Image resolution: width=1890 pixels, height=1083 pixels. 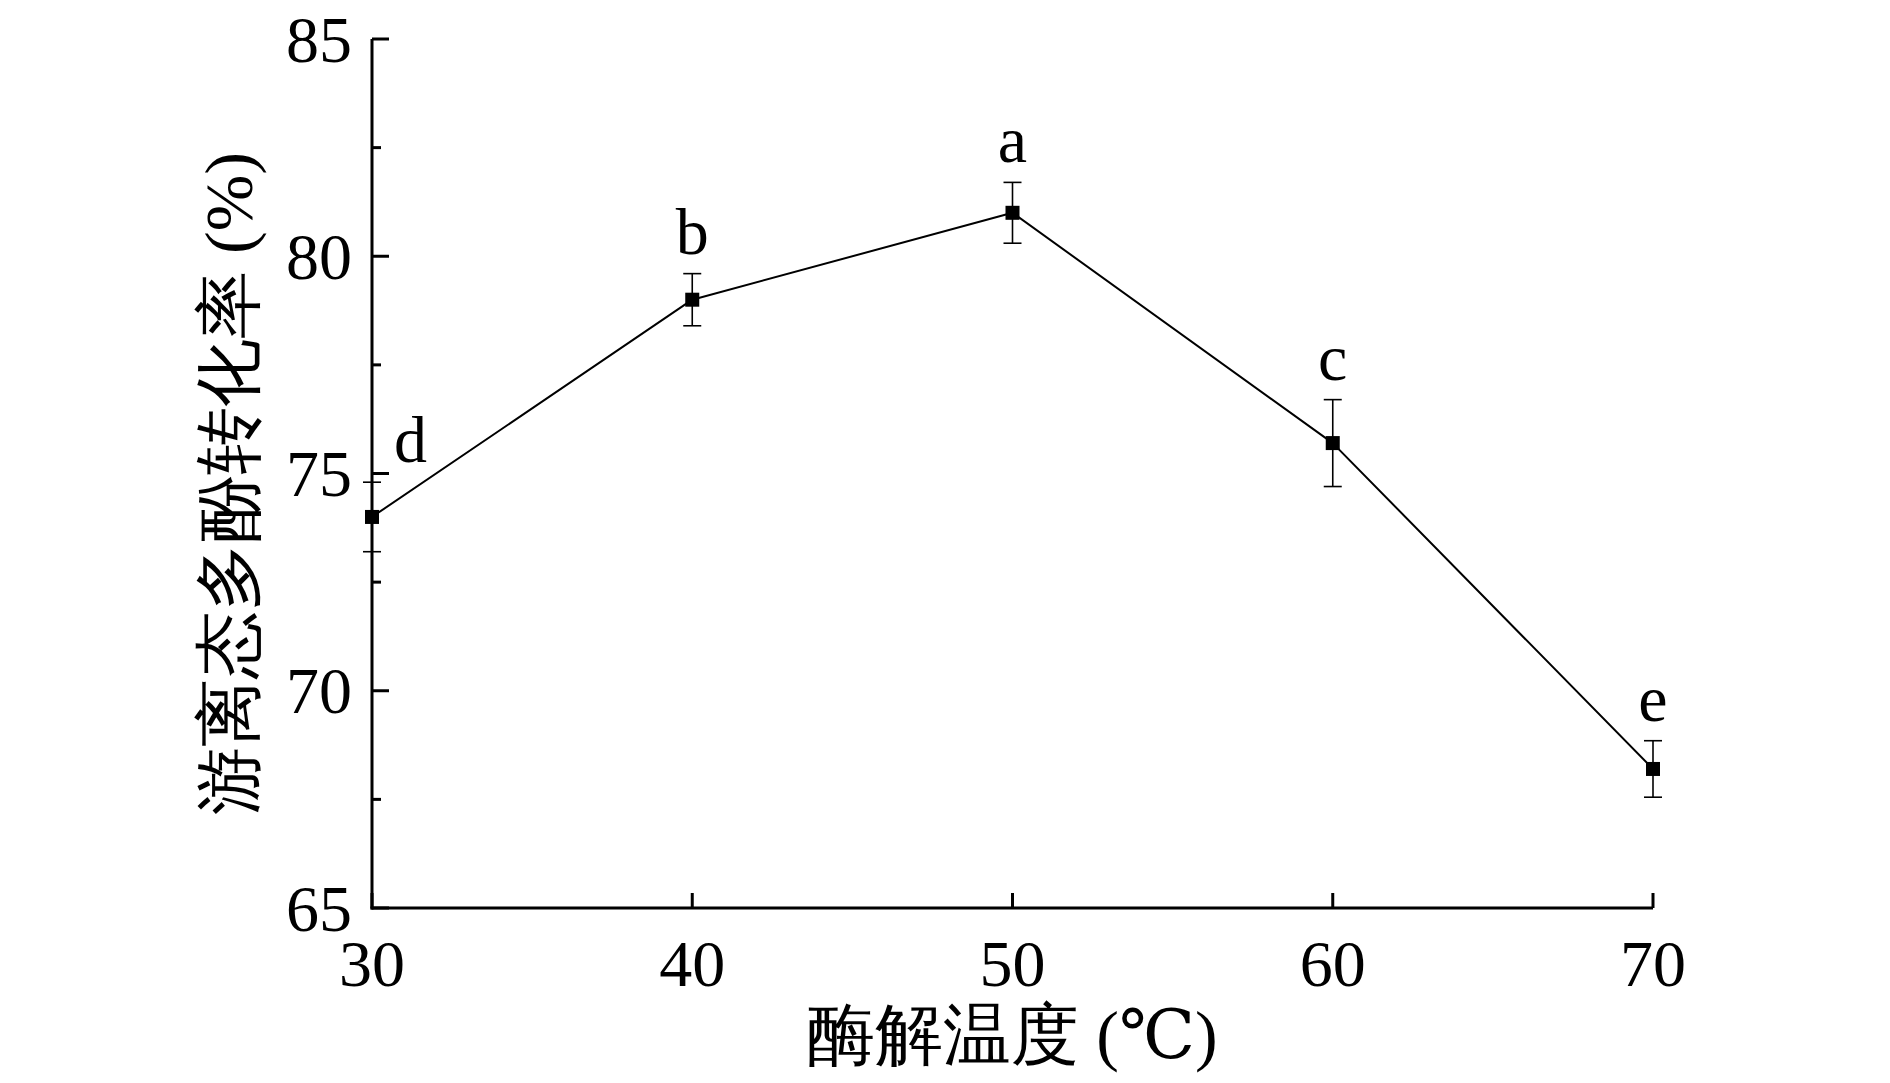 I want to click on x-tick-label: 70, so click(x=1653, y=963).